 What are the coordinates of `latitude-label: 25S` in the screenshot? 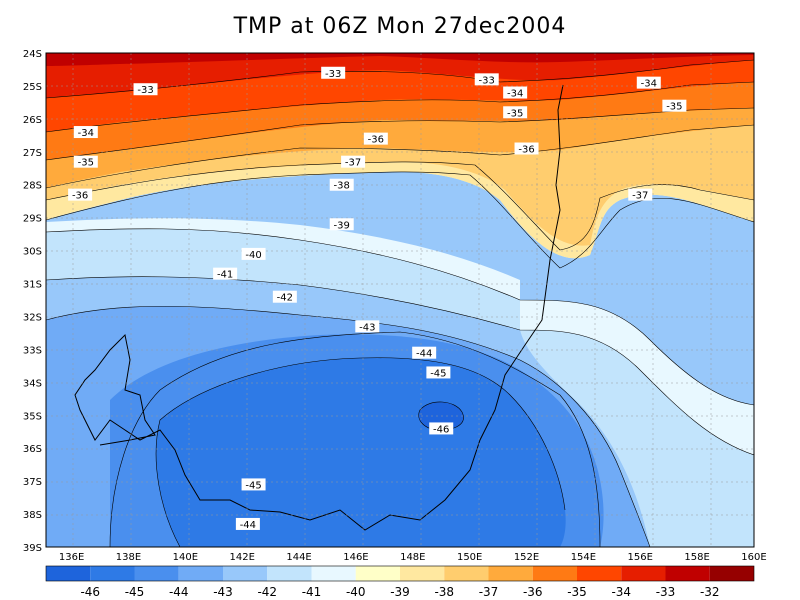 It's located at (32, 87).